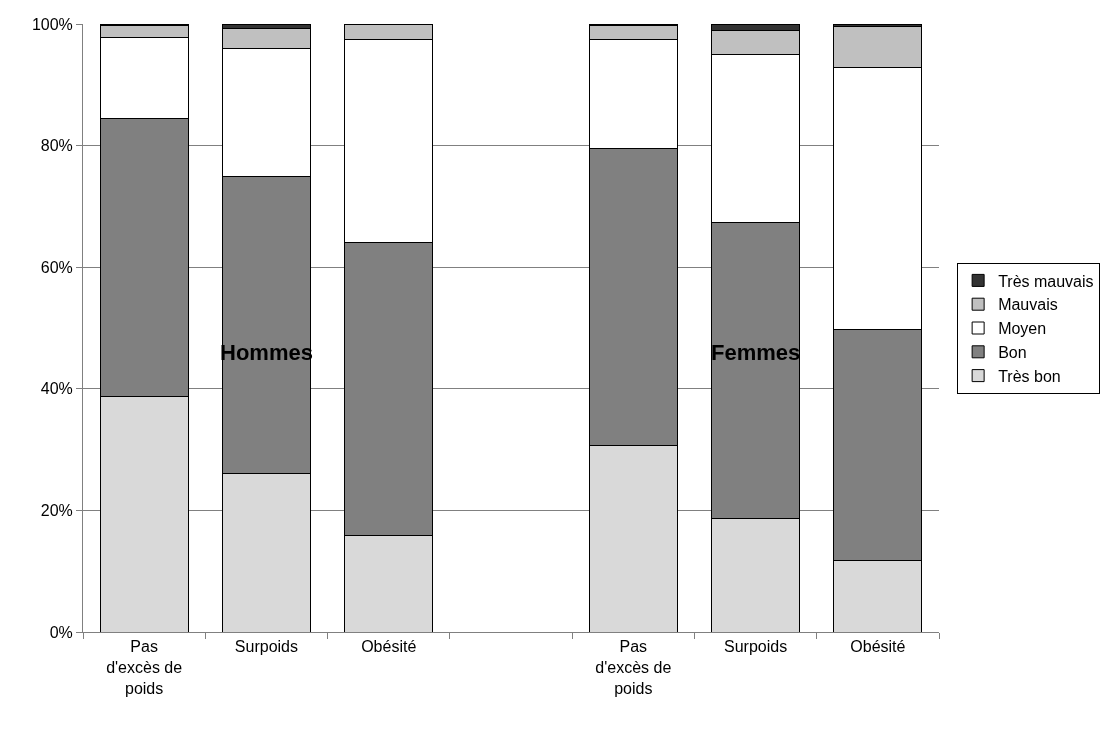  Describe the element at coordinates (56, 389) in the screenshot. I see `y-tick-label: 40%` at that location.